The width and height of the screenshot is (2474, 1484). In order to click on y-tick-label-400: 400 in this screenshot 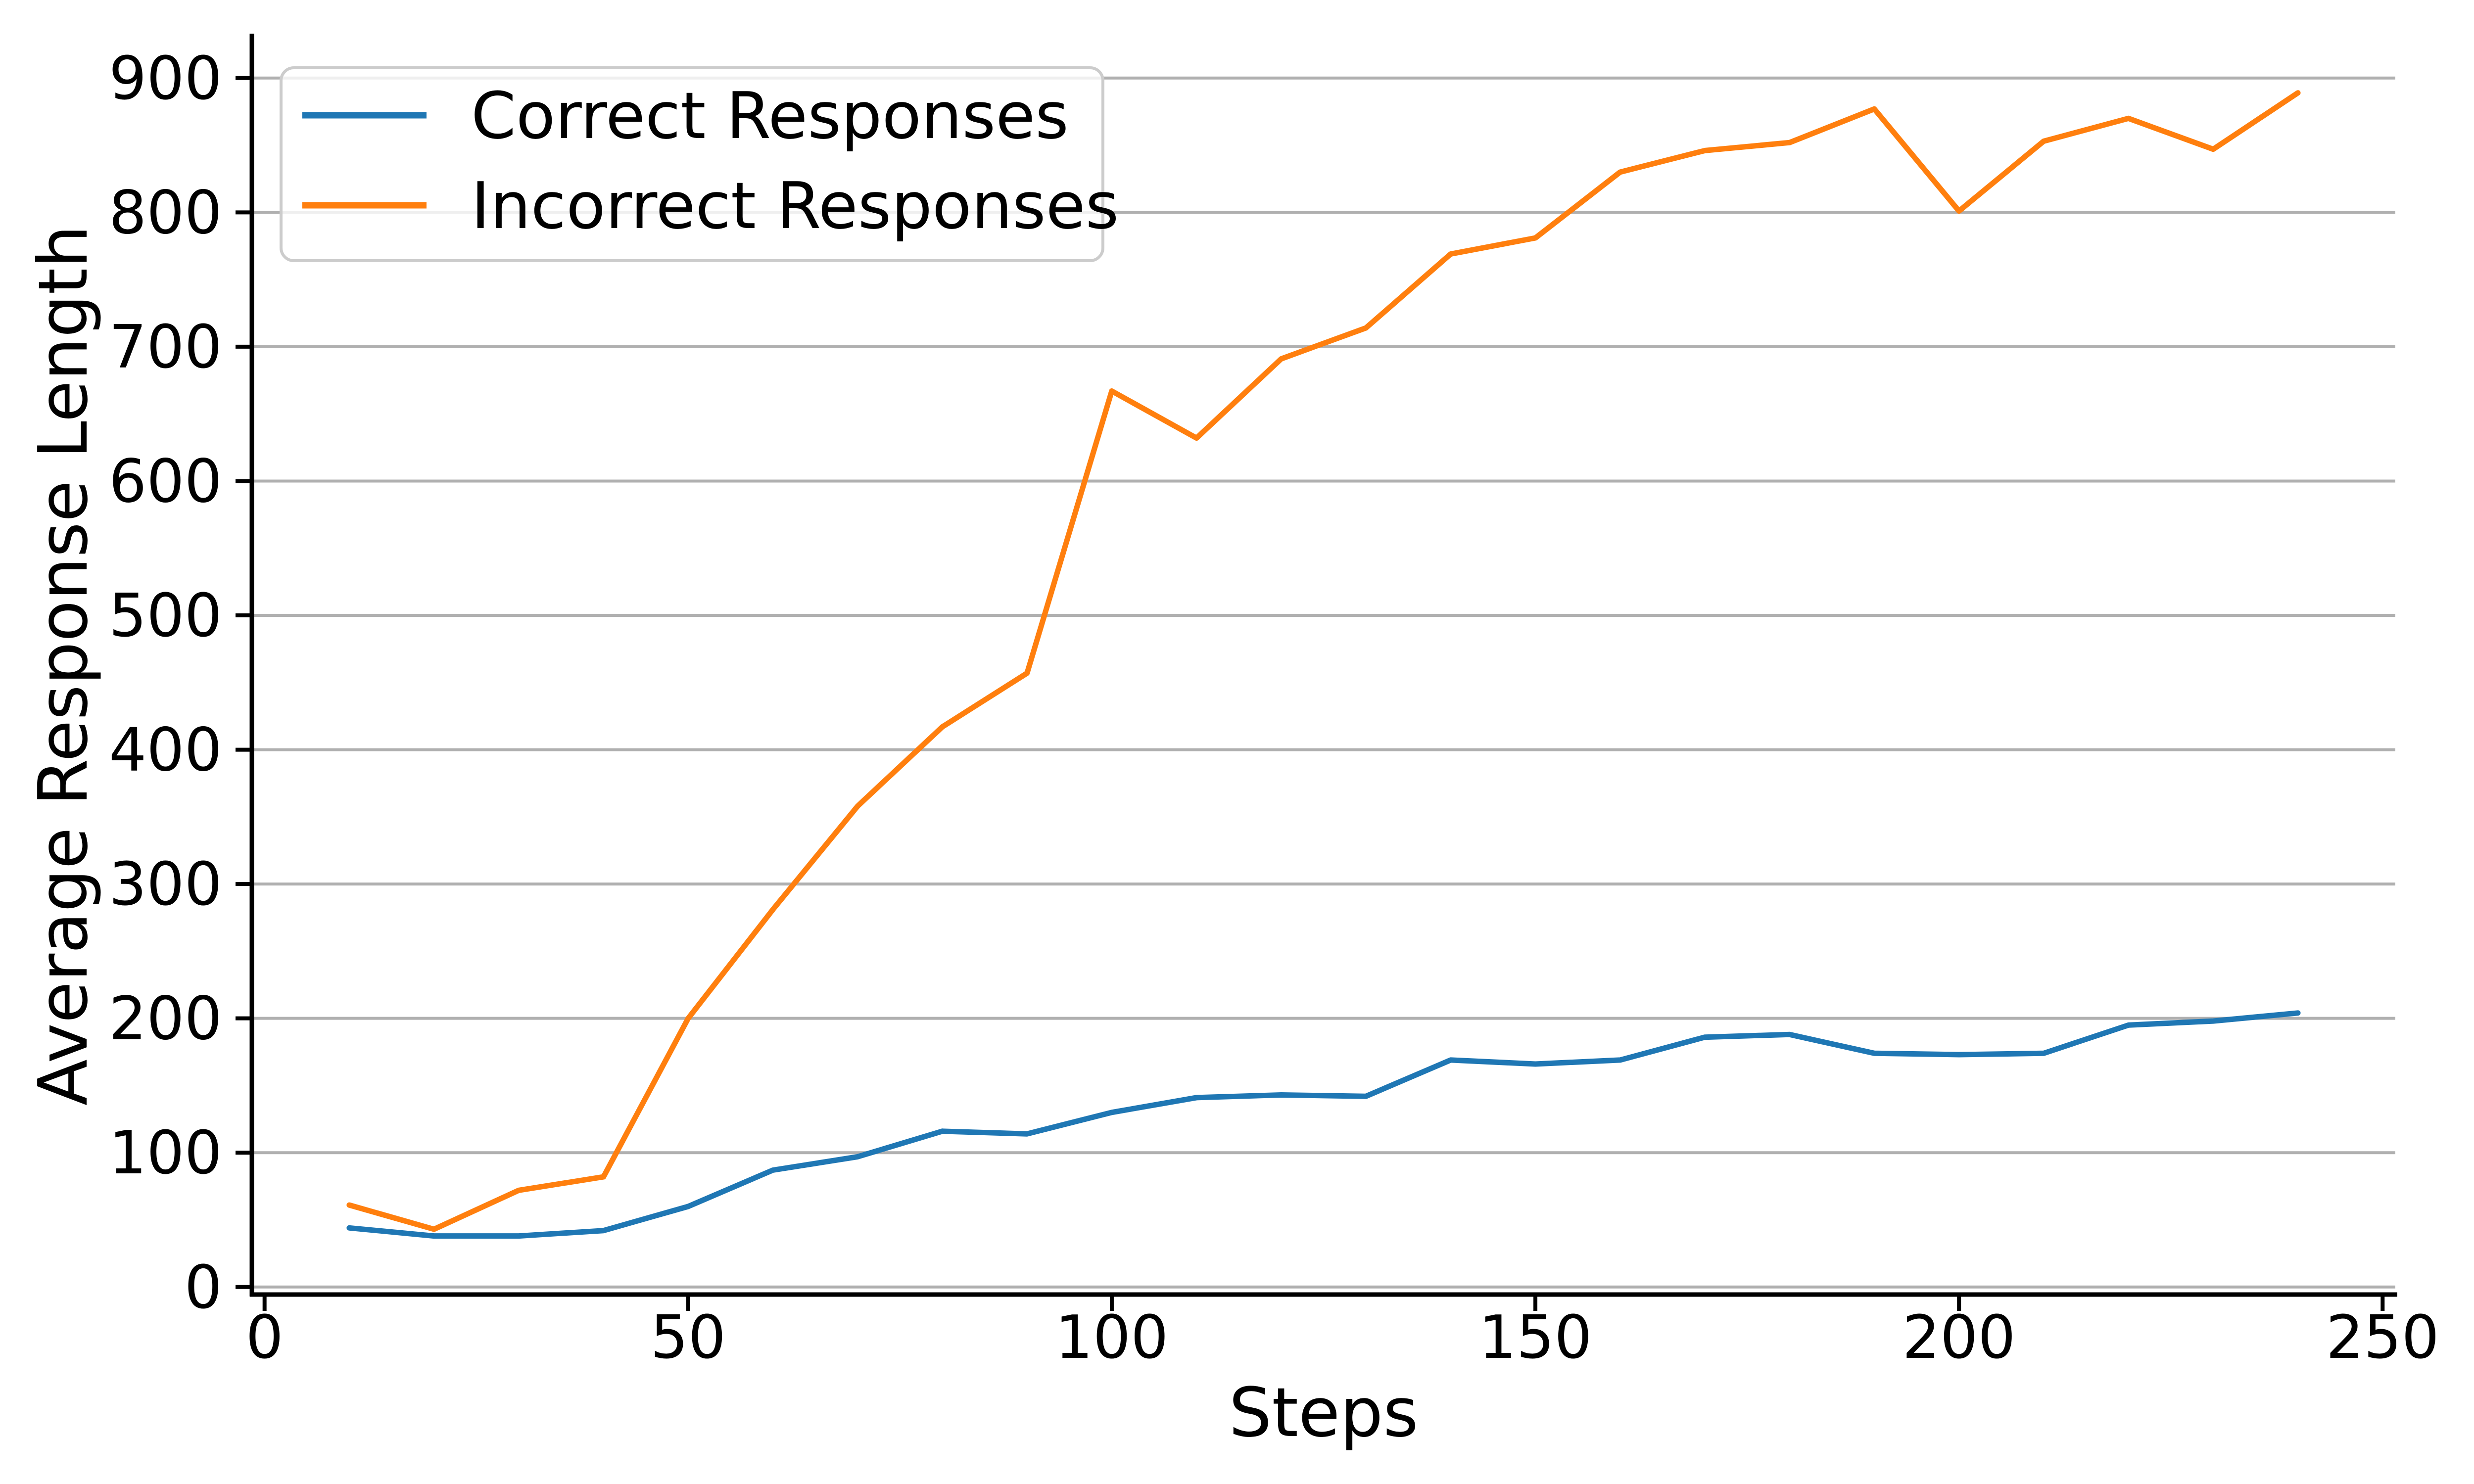, I will do `click(166, 750)`.